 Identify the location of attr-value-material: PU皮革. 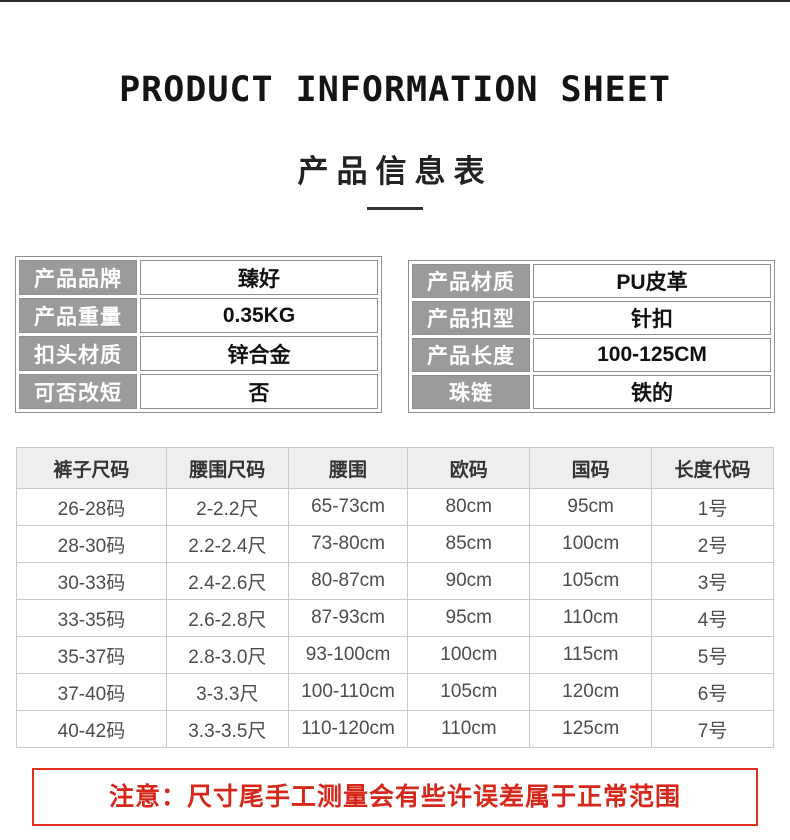
(652, 281).